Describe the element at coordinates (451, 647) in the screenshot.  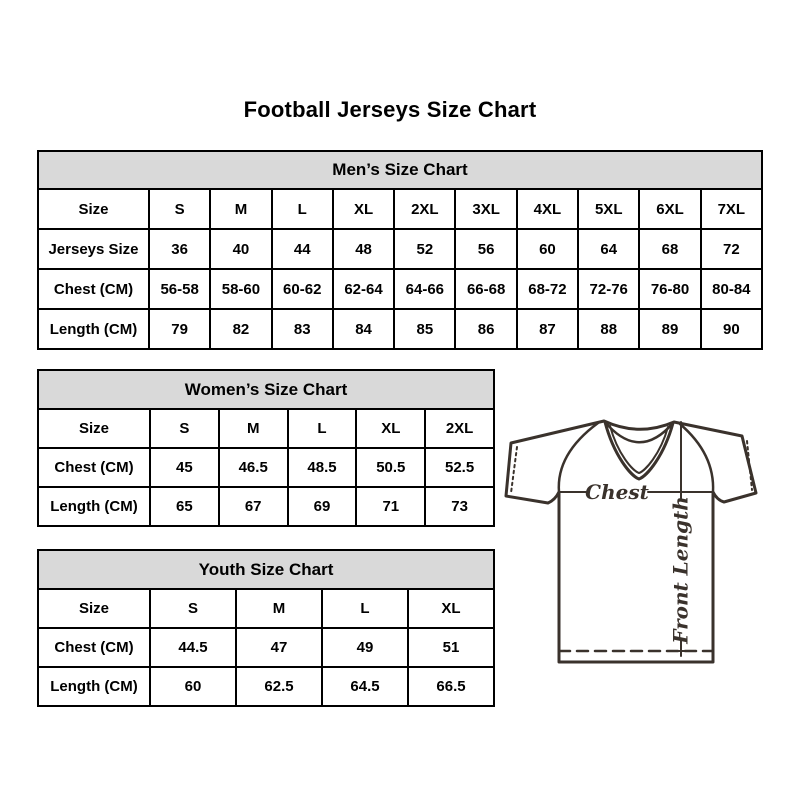
I see `size-value-cell: 51` at that location.